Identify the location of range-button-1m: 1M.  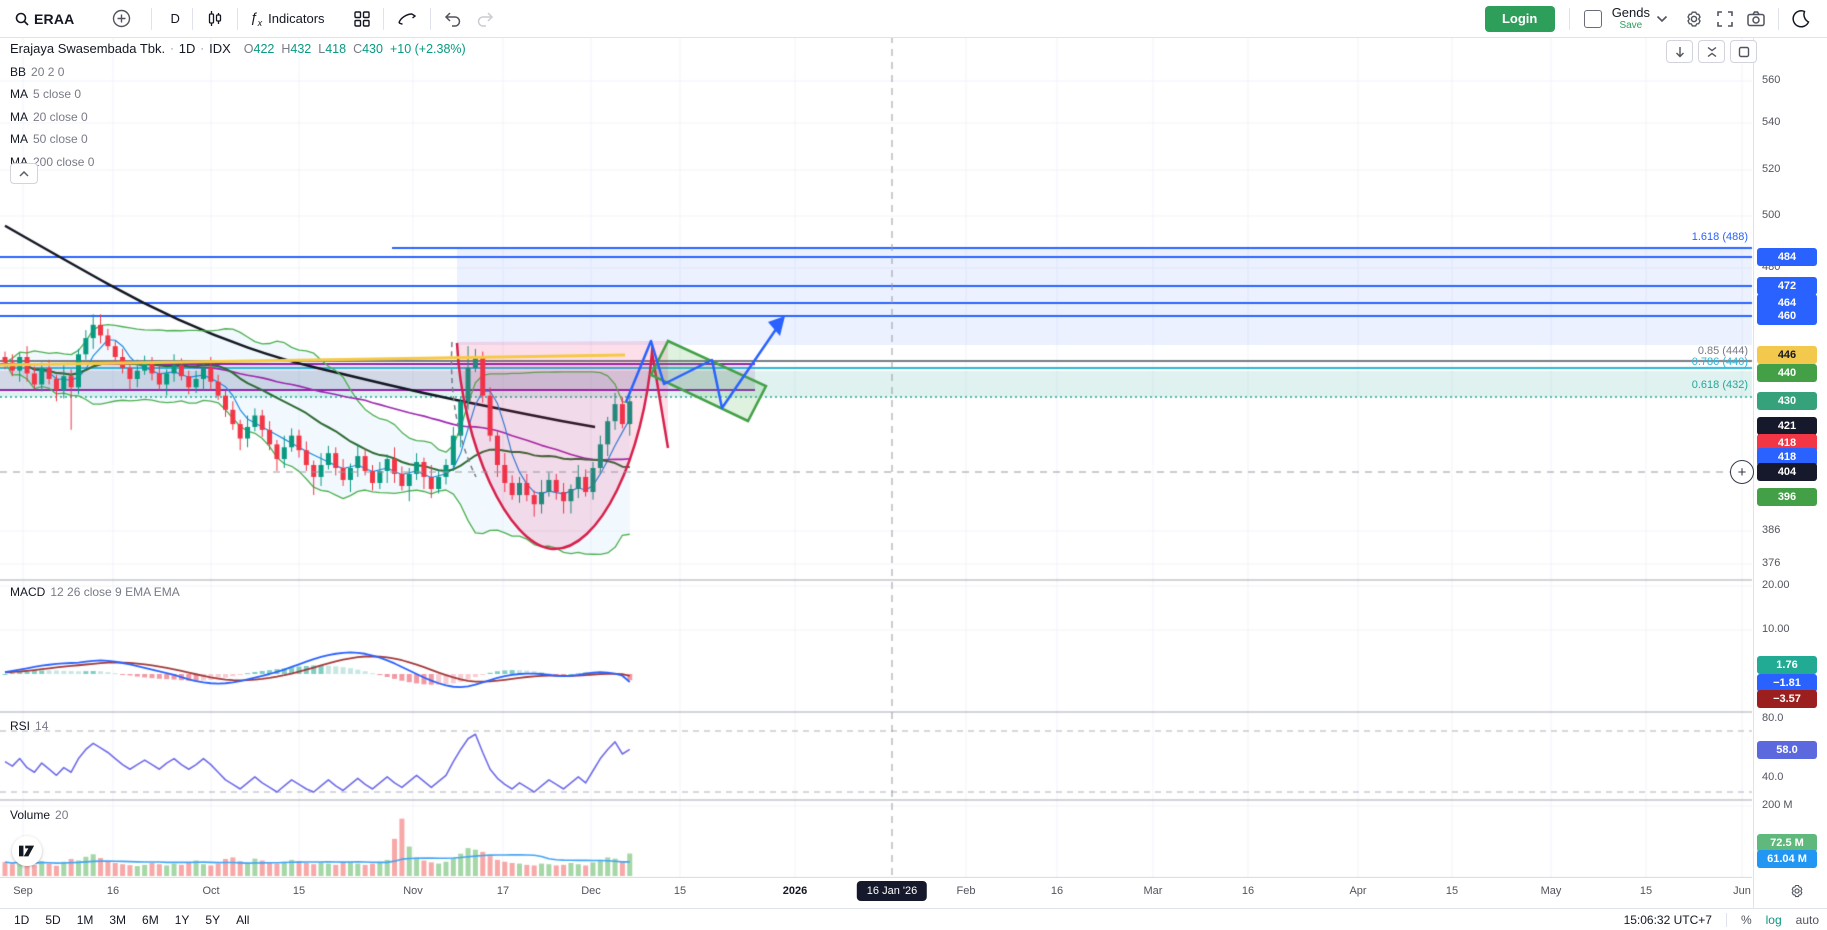
(85, 920).